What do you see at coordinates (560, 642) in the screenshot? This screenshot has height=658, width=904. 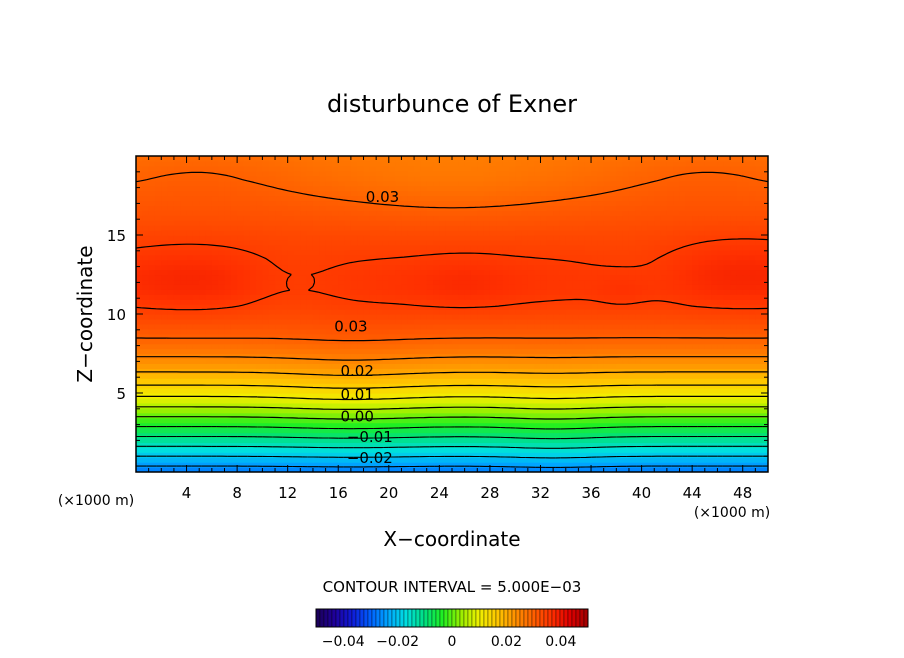 I see `colorbar-tick-label: 0.04` at bounding box center [560, 642].